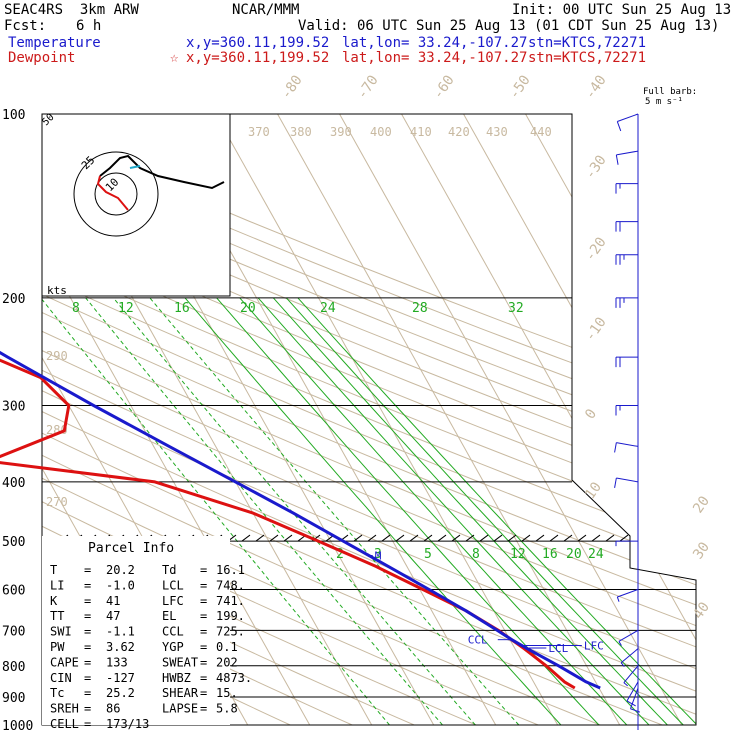 This screenshot has width=740, height=740. Describe the element at coordinates (71, 10) in the screenshot. I see `model-name: SEAC4RS 3km ARW` at that location.